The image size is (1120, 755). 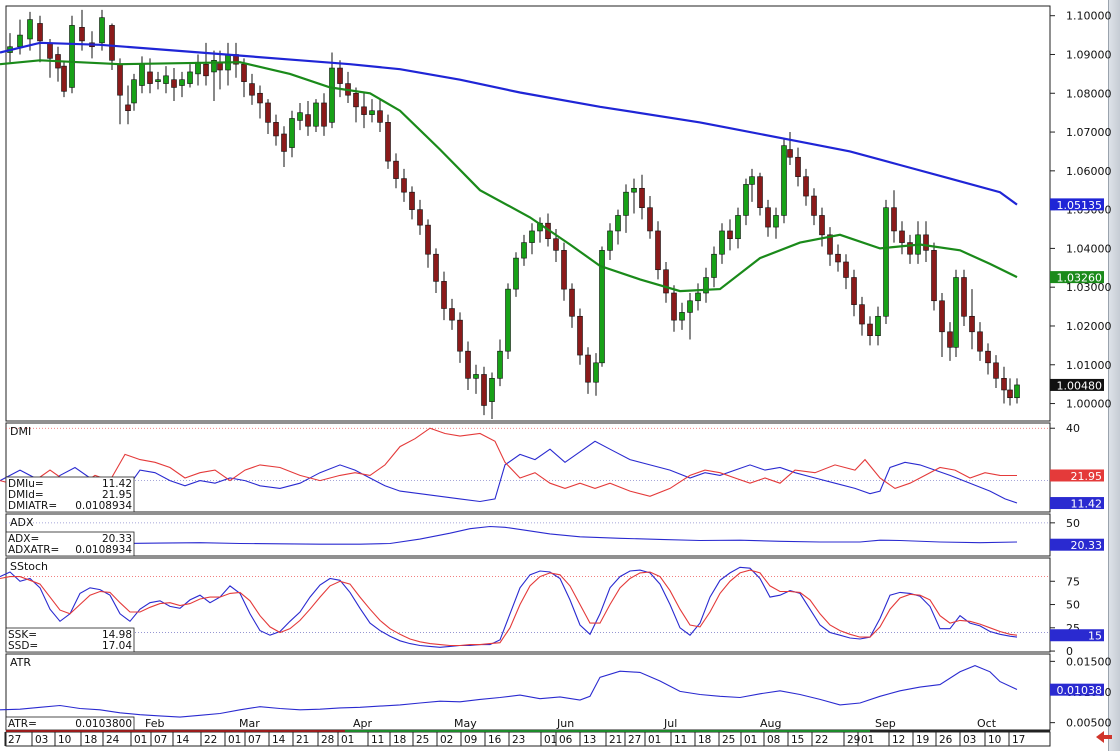 What do you see at coordinates (509, 472) in the screenshot?
I see `series-dmi-up` at bounding box center [509, 472].